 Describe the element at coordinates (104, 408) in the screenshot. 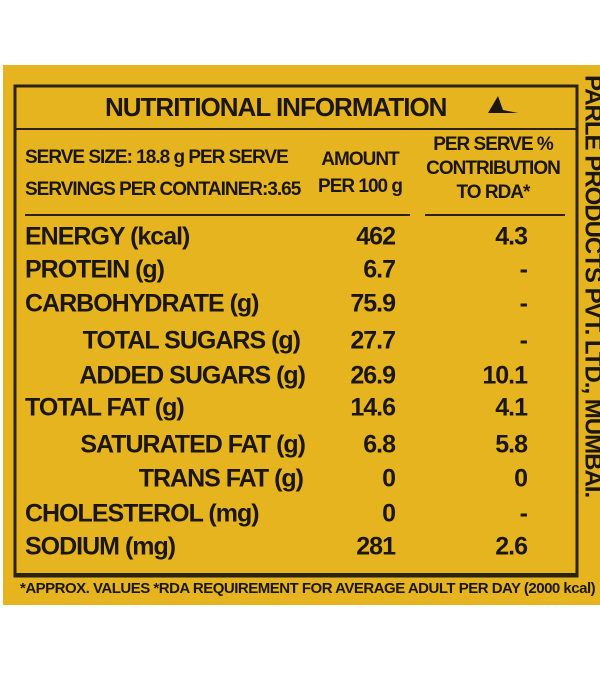

I see `nutrient-name: TOTAL FAT (g)` at that location.